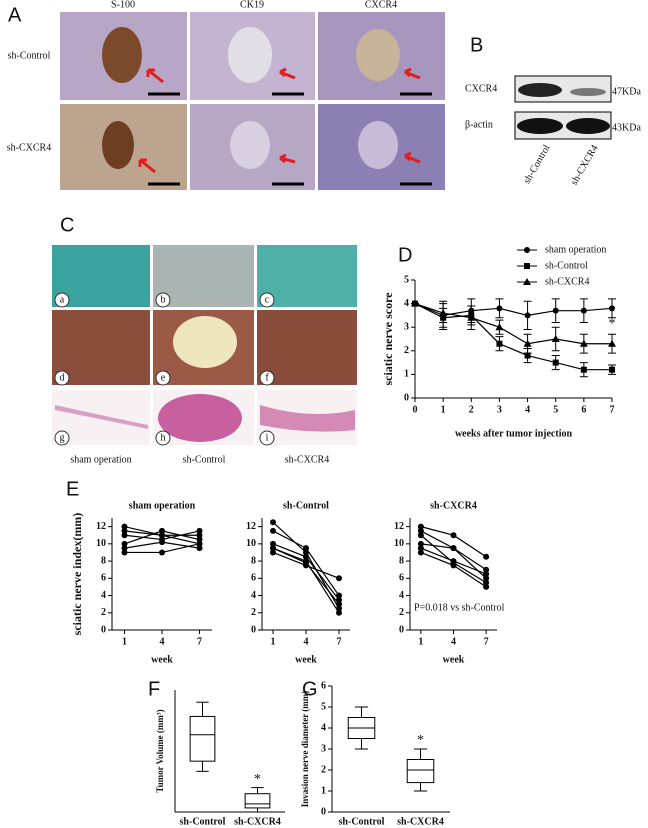 The height and width of the screenshot is (828, 648). Describe the element at coordinates (257, 821) in the screenshot. I see `x-tick-label: sh-CXCR4` at that location.